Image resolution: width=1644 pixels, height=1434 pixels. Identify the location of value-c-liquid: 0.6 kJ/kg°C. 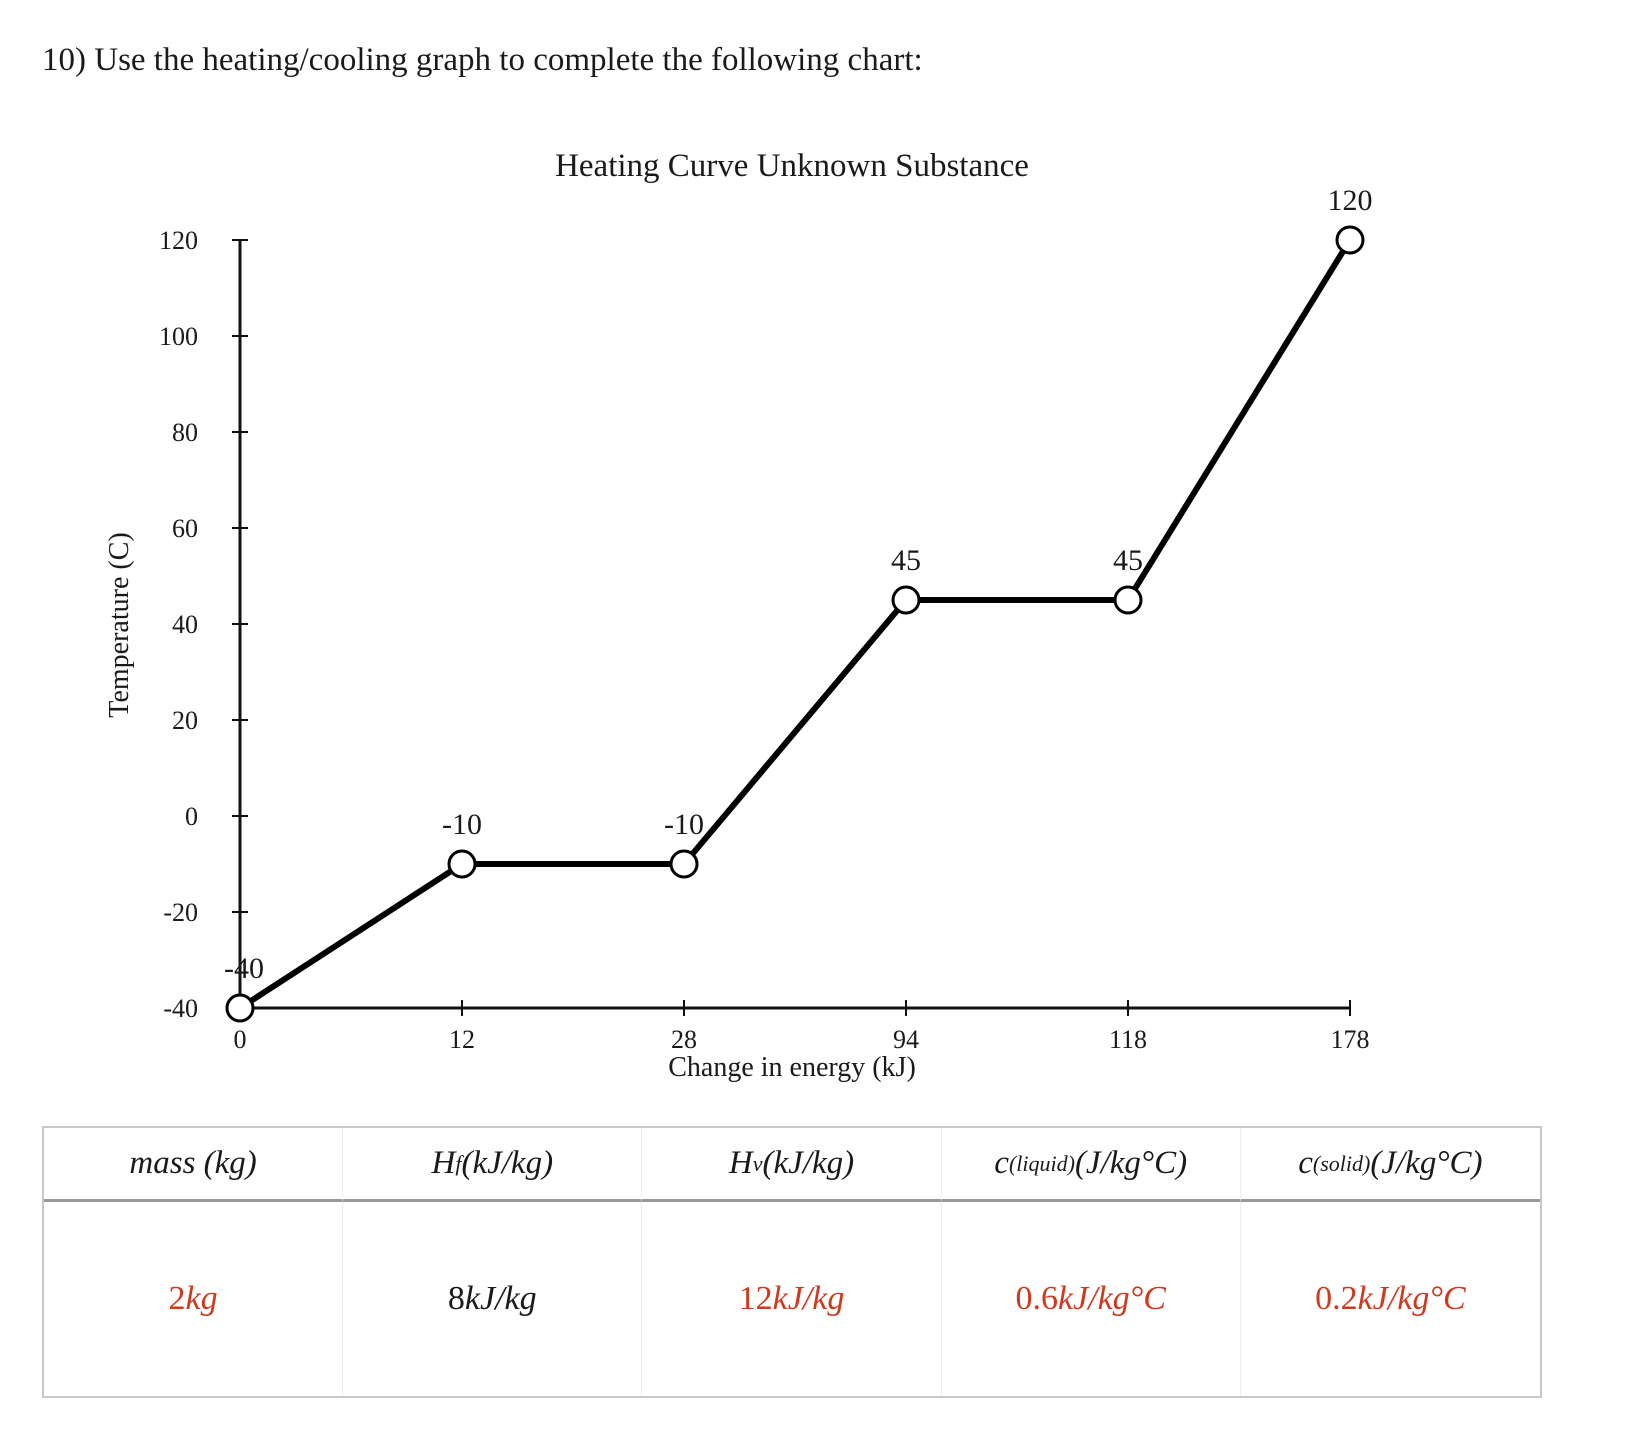
(1091, 1299).